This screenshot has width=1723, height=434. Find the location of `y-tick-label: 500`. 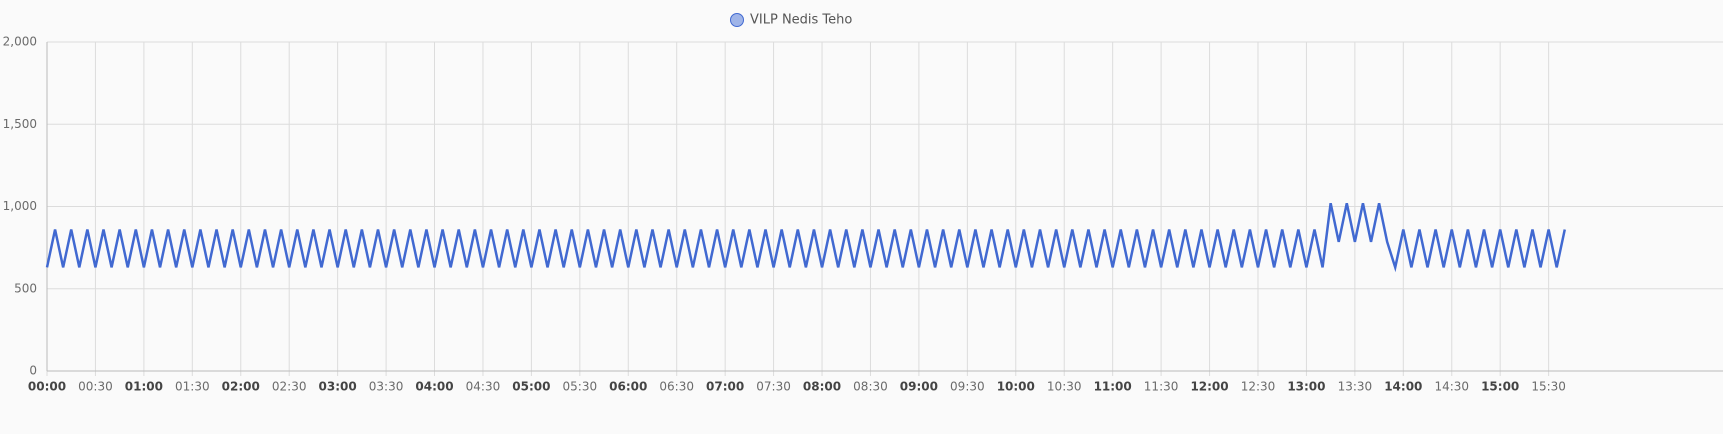

y-tick-label: 500 is located at coordinates (25, 288).